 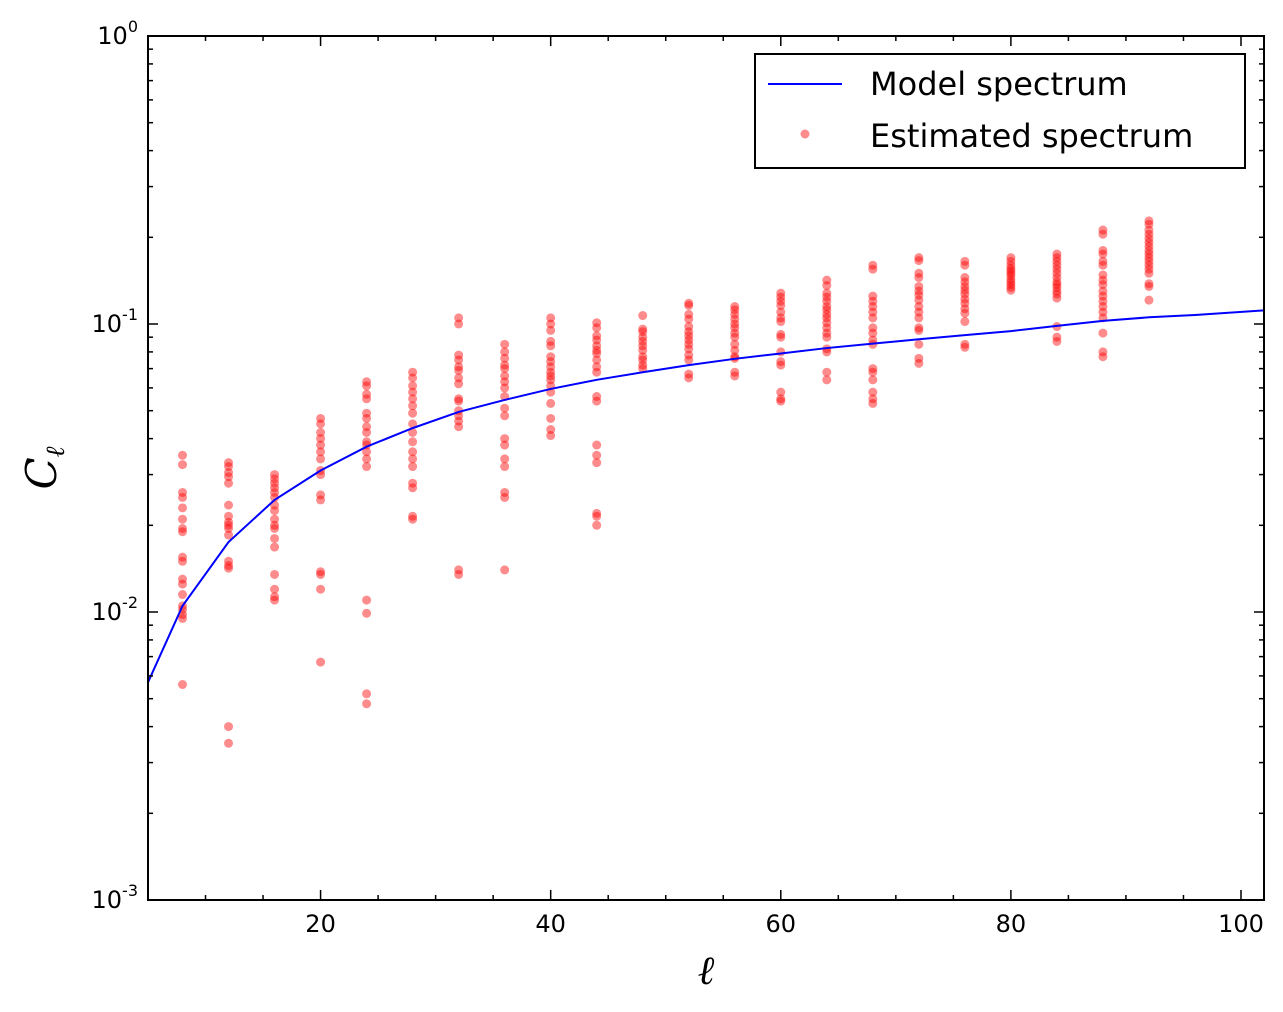 What do you see at coordinates (706, 971) in the screenshot?
I see `x-axis-title: ℓ` at bounding box center [706, 971].